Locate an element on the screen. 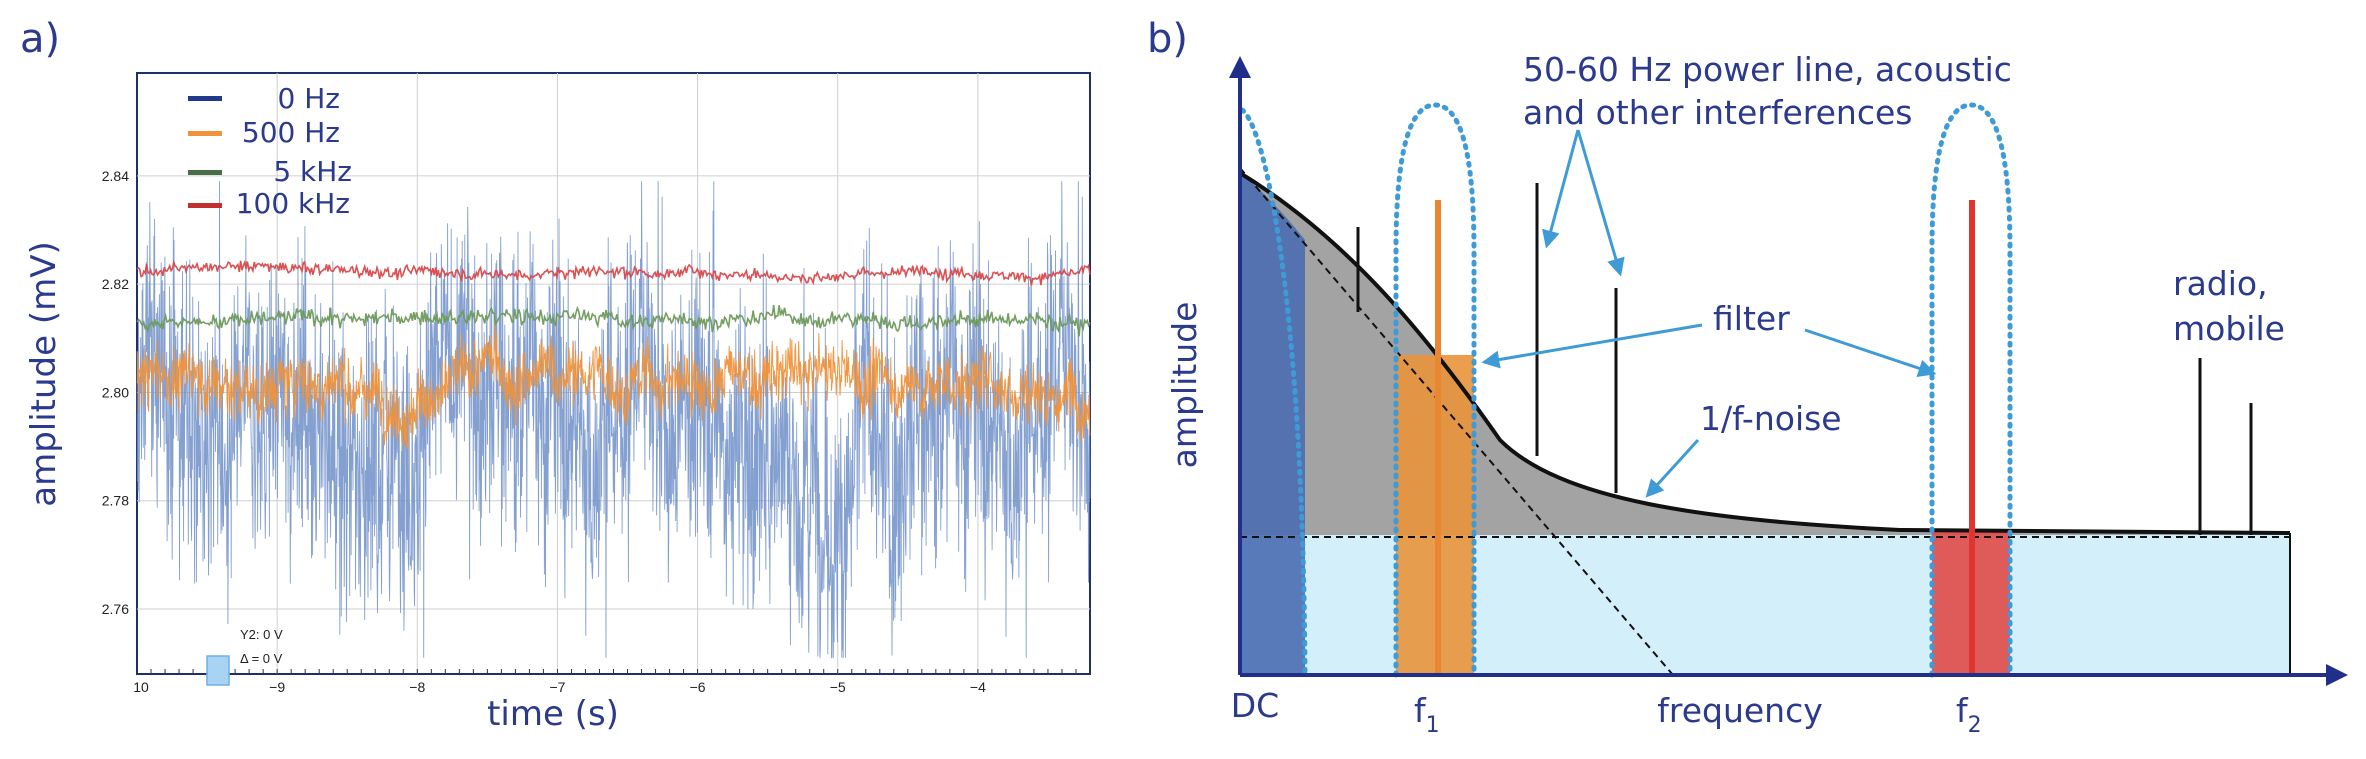 Image resolution: width=2366 pixels, height=759 pixels. x-tick-label: −5 is located at coordinates (838, 687).